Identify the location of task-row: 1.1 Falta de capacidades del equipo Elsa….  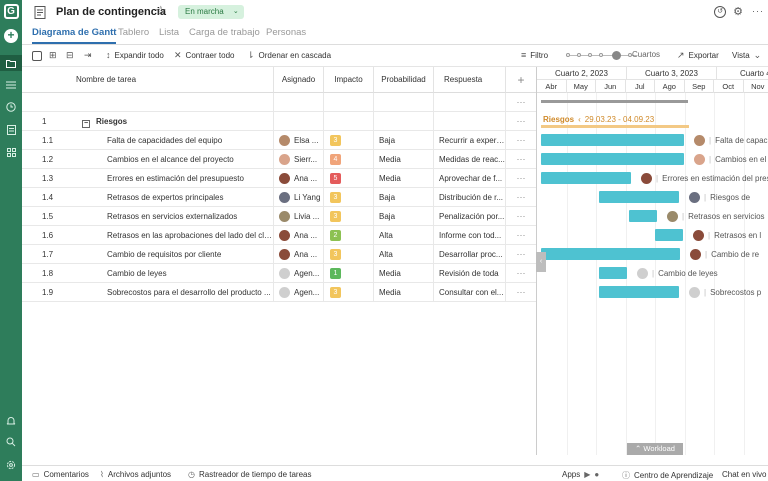
(279, 140).